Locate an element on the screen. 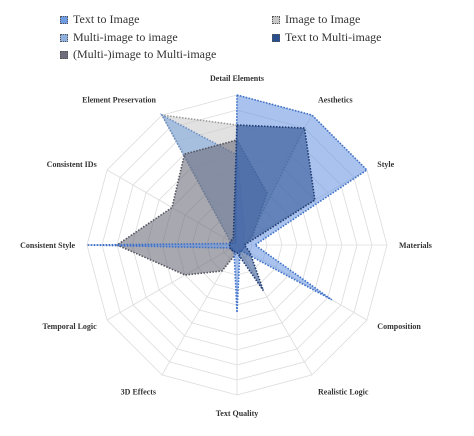 The image size is (474, 436). axis-label-text-quality: Text Quality is located at coordinates (237, 413).